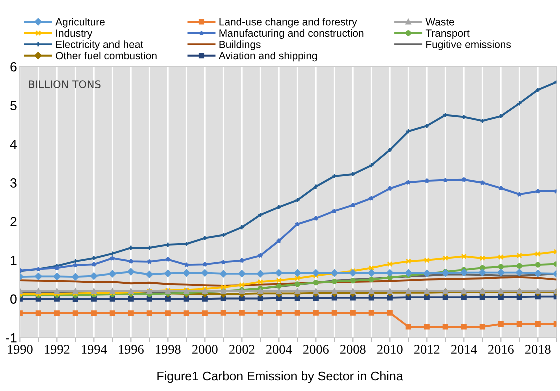  What do you see at coordinates (242, 349) in the screenshot?
I see `x-tick-label: 2002` at bounding box center [242, 349].